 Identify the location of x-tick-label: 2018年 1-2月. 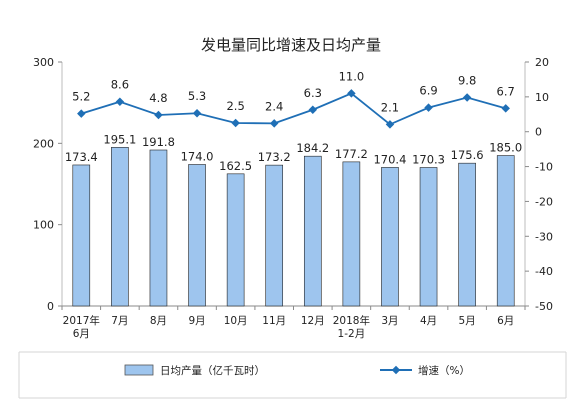
(351, 327).